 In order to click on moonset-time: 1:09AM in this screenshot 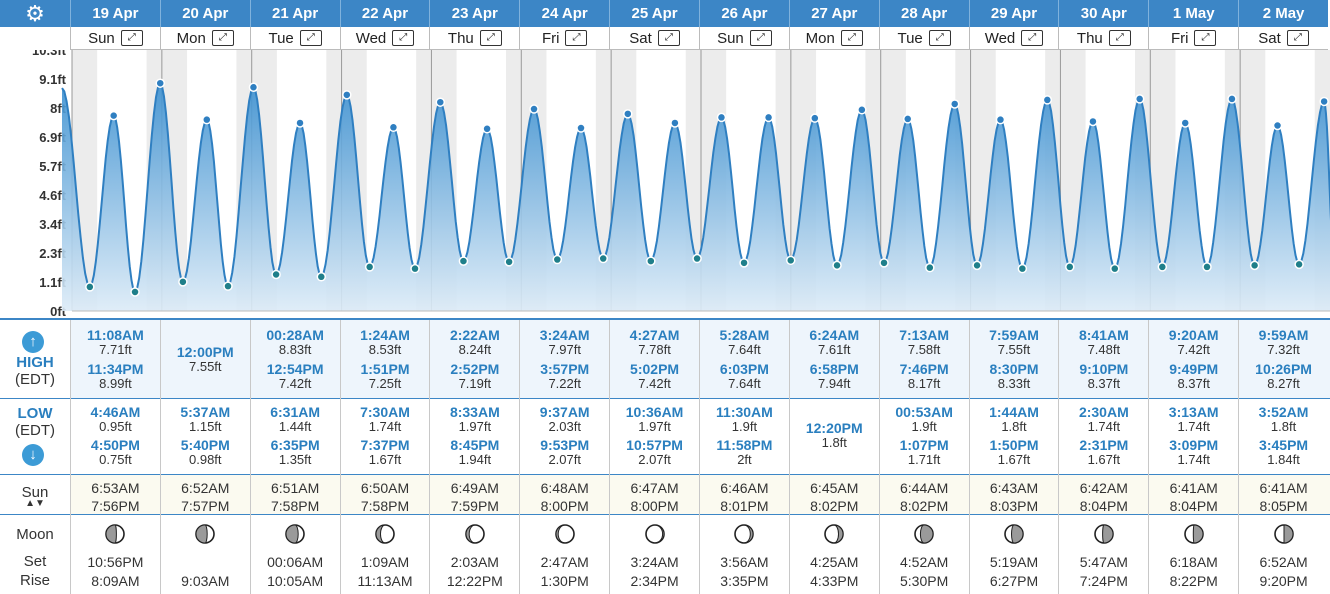, I will do `click(385, 562)`.